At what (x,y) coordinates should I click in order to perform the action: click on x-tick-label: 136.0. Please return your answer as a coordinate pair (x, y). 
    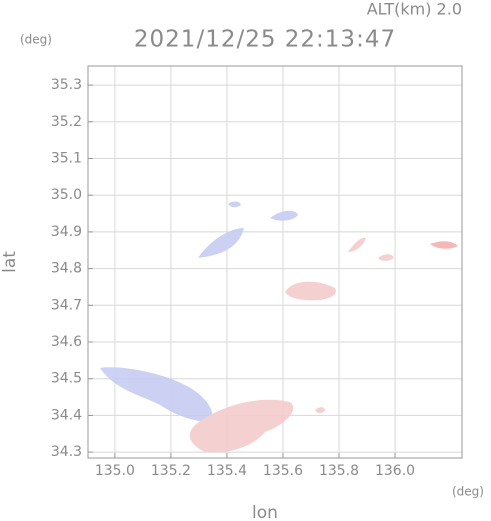
    Looking at the image, I should click on (395, 471).